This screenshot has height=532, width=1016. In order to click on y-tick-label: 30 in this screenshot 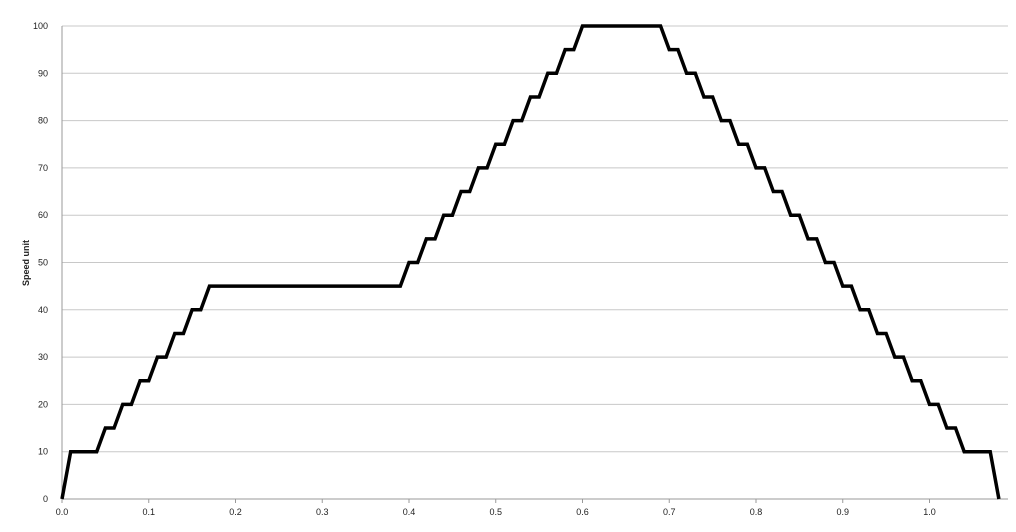, I will do `click(43, 357)`.